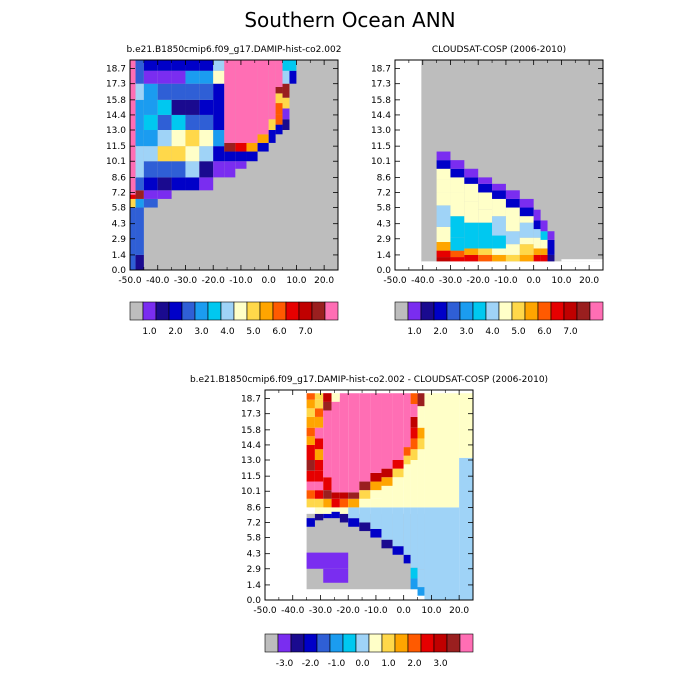  I want to click on y-tick-label: 13.0, so click(116, 131).